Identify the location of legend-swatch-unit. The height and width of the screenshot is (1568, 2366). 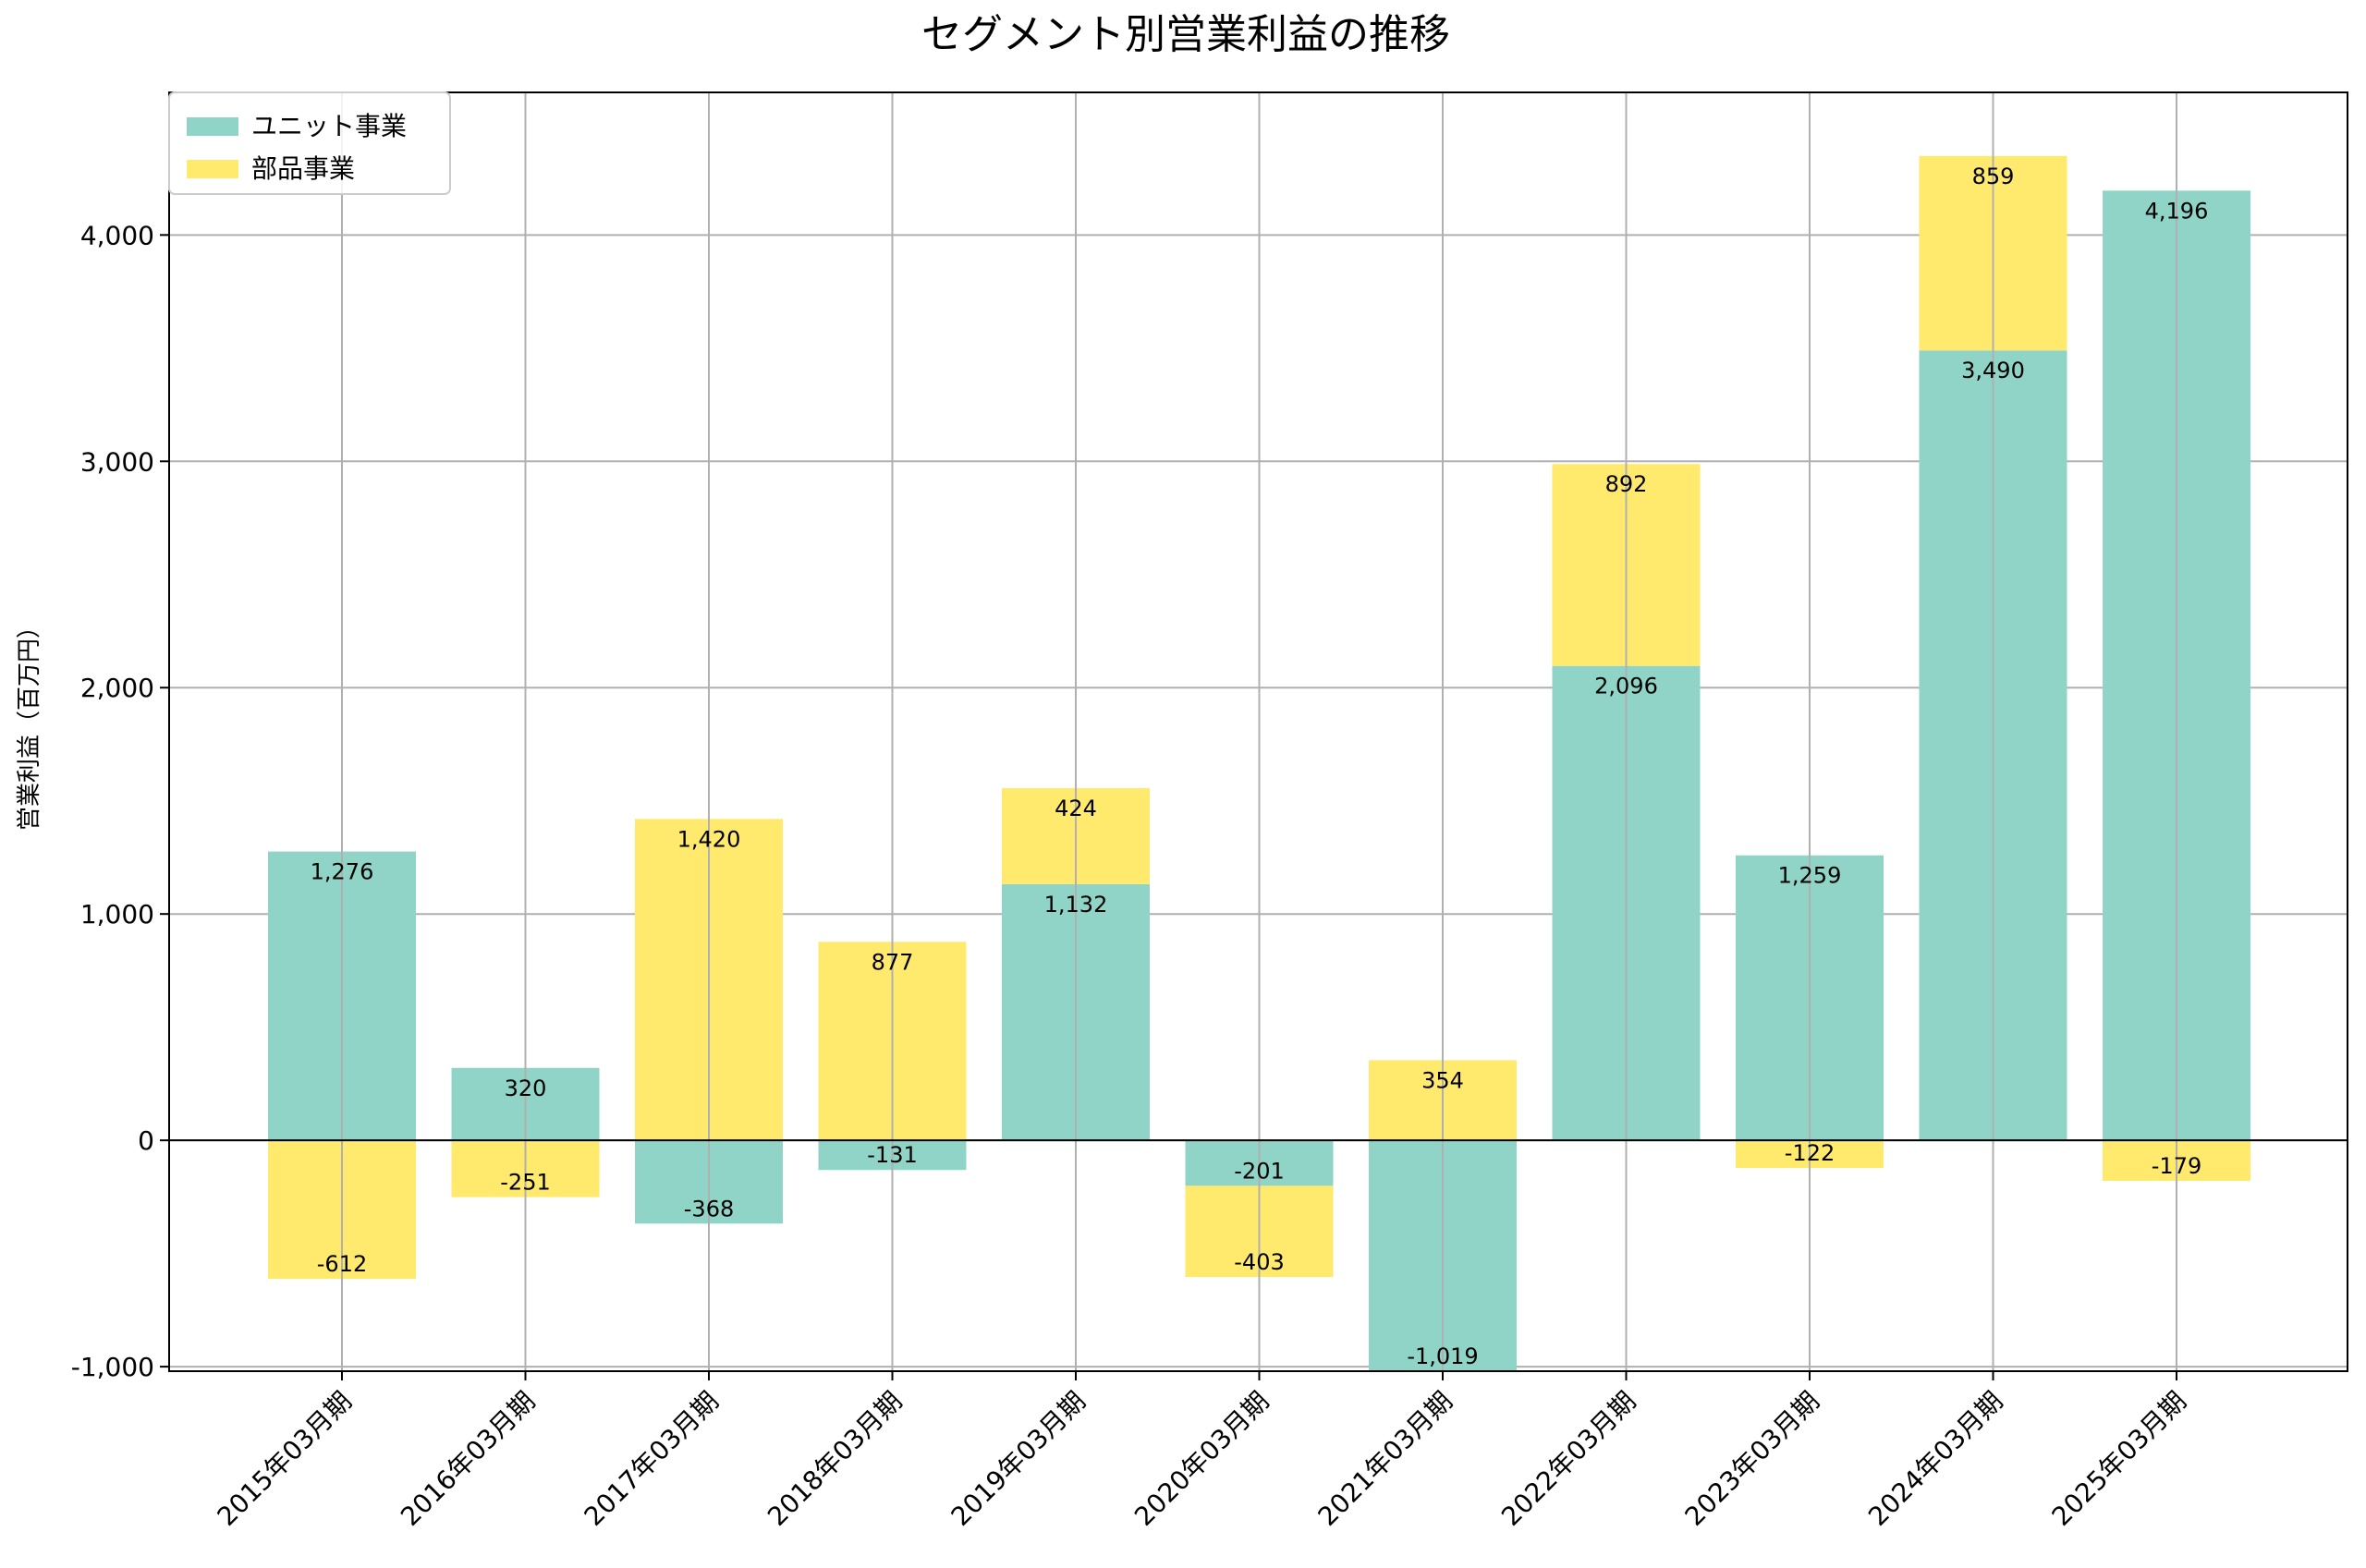
(213, 126).